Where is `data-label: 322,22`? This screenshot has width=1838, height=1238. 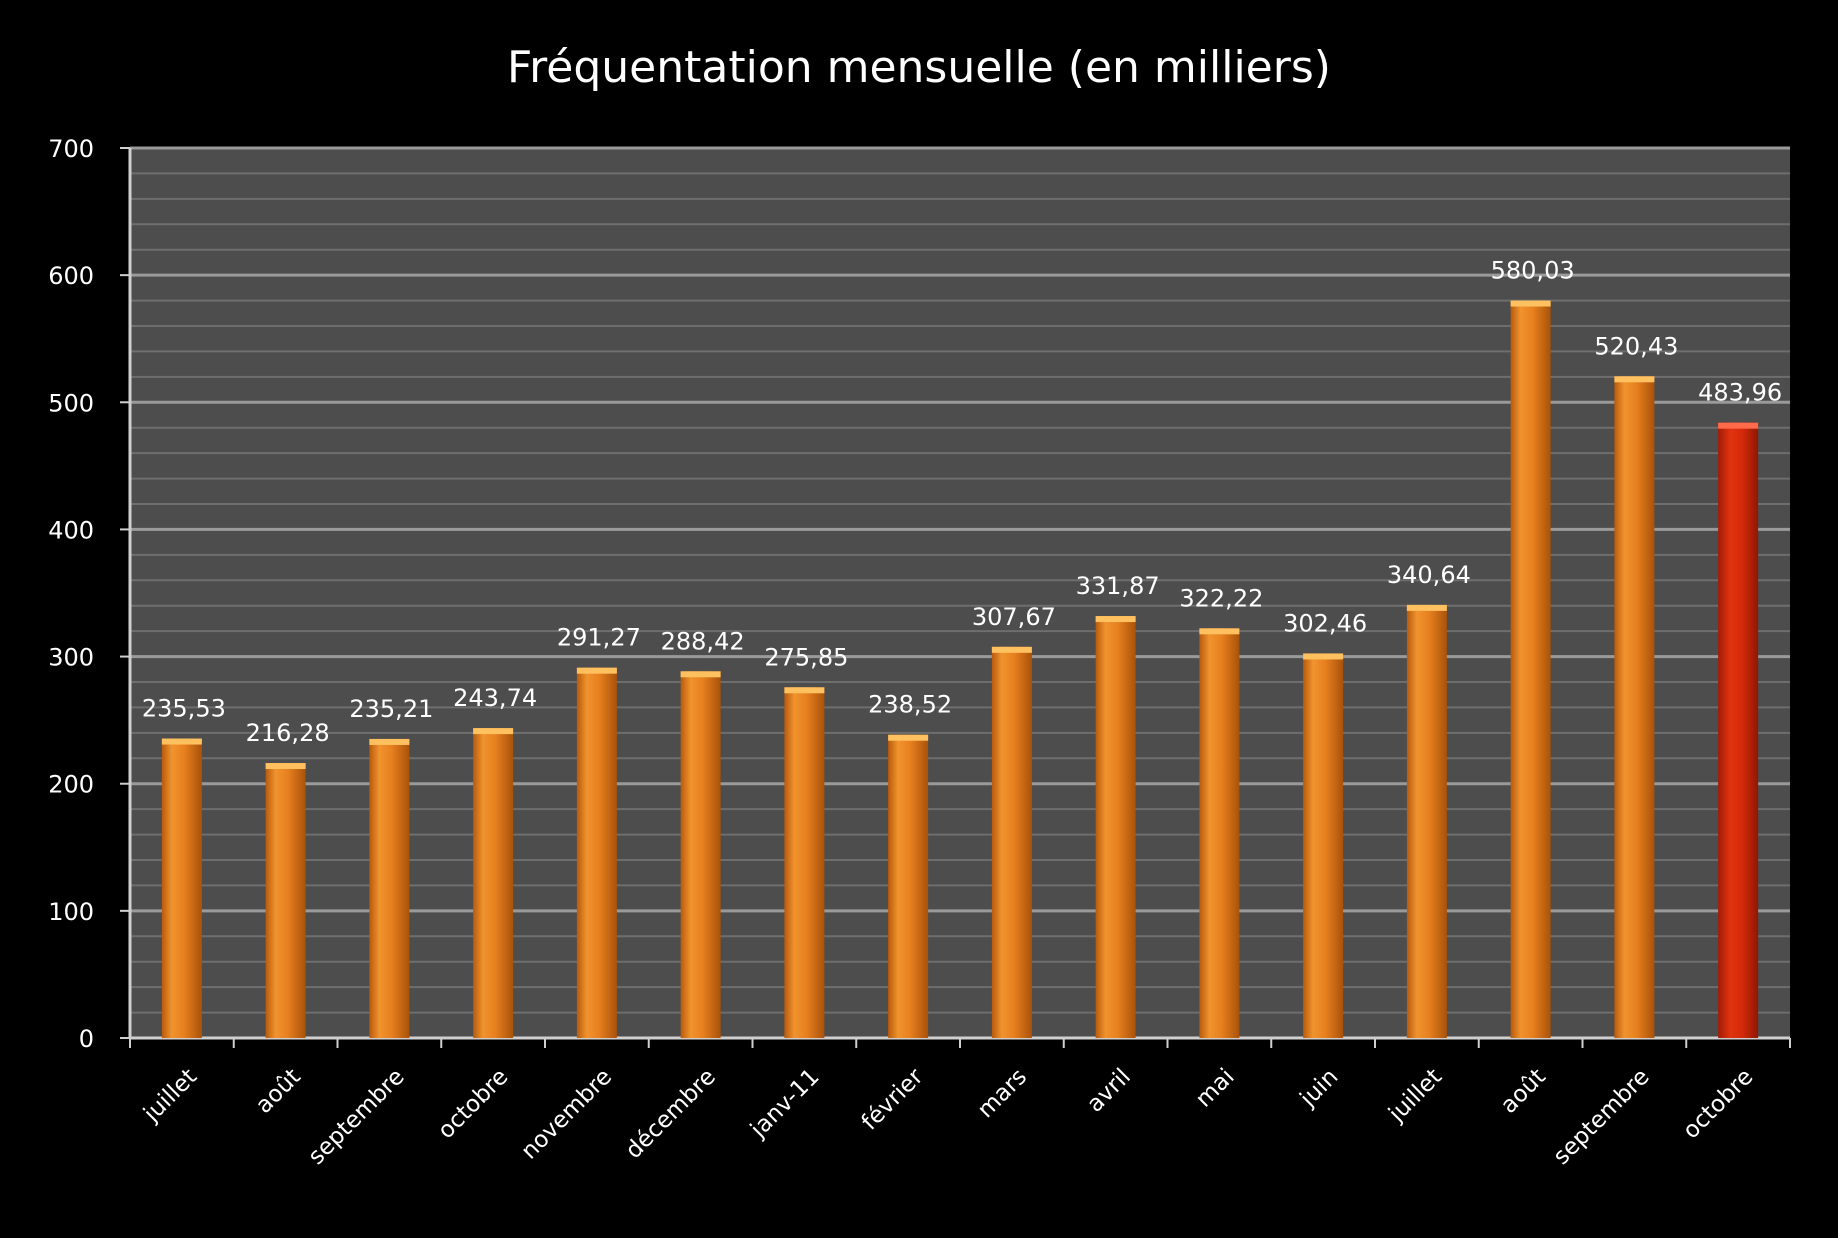 data-label: 322,22 is located at coordinates (1221, 598).